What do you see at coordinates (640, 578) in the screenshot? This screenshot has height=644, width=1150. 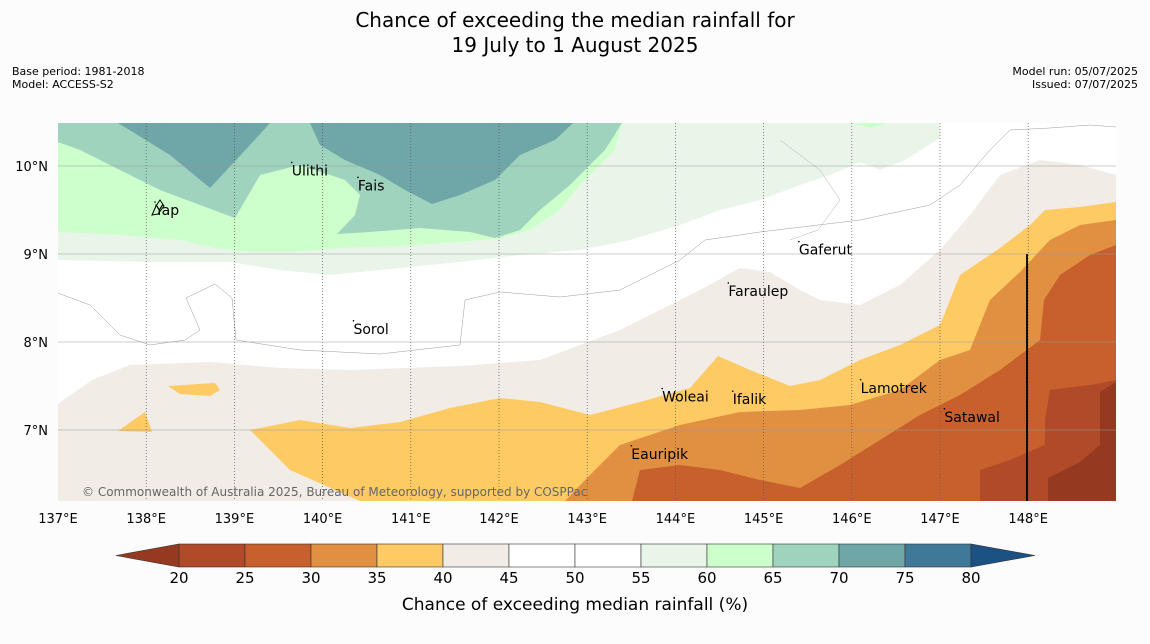 I see `colorbar-tick-label: 55` at bounding box center [640, 578].